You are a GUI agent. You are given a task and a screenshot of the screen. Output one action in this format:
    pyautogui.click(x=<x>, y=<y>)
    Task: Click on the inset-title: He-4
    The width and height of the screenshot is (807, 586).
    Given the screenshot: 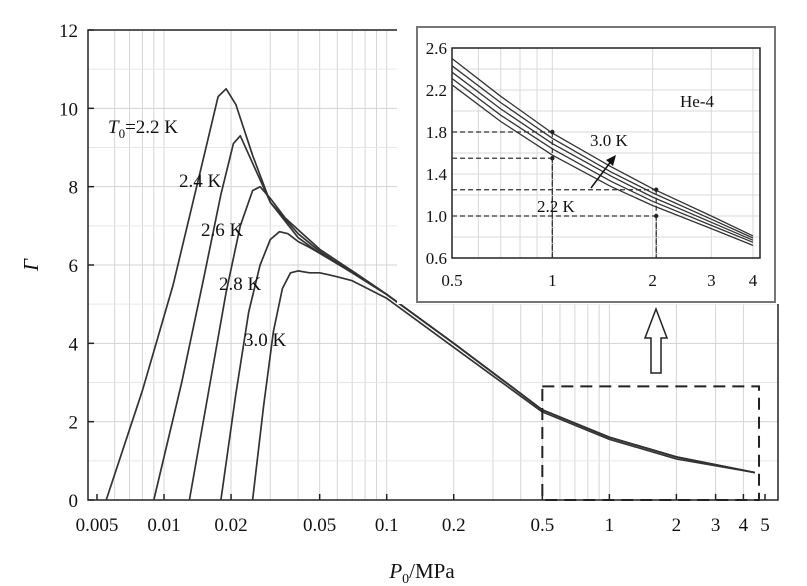 What is the action you would take?
    pyautogui.click(x=697, y=101)
    